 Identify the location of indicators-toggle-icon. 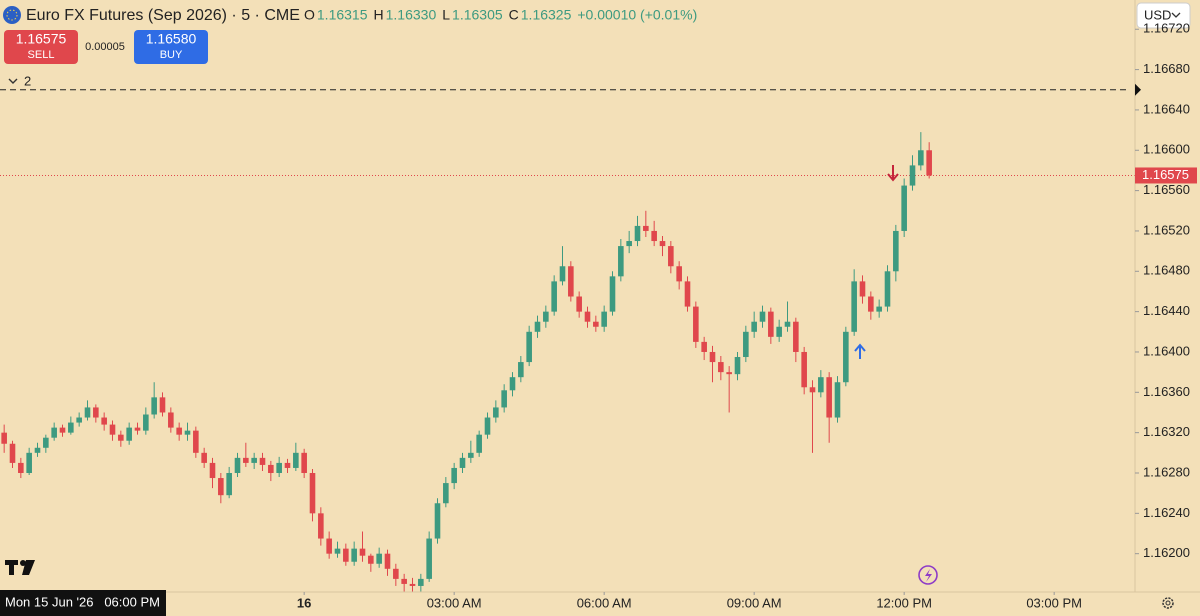
(13, 81).